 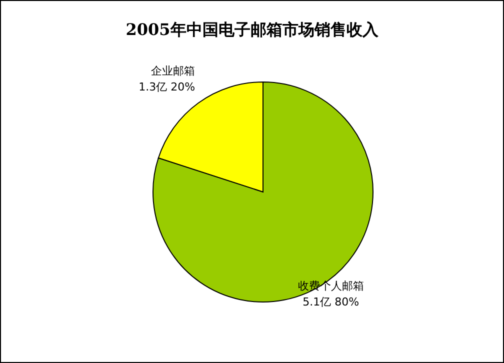 I want to click on chart-title: 2005年中国电子邮箱市场销售收入, so click(x=253, y=29).